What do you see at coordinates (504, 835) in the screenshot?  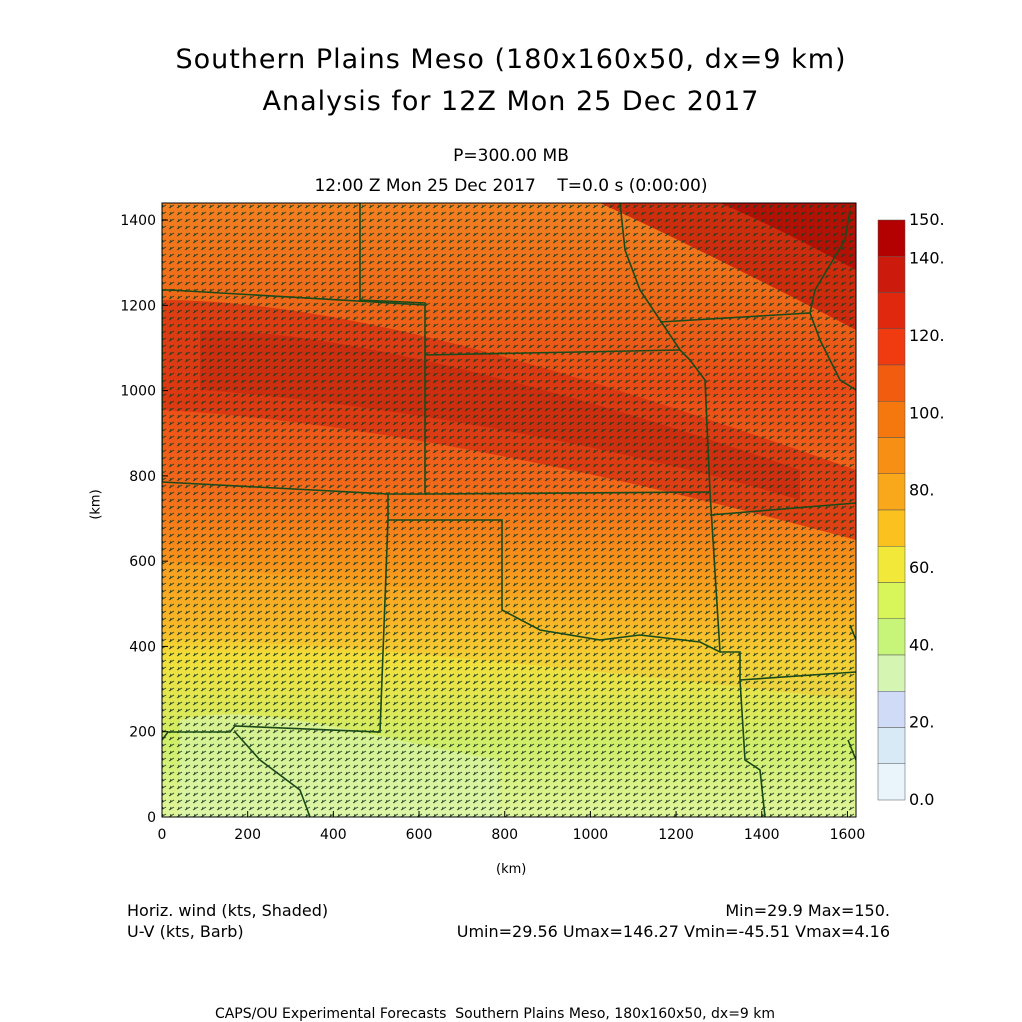 I see `x-tick-label: 800` at bounding box center [504, 835].